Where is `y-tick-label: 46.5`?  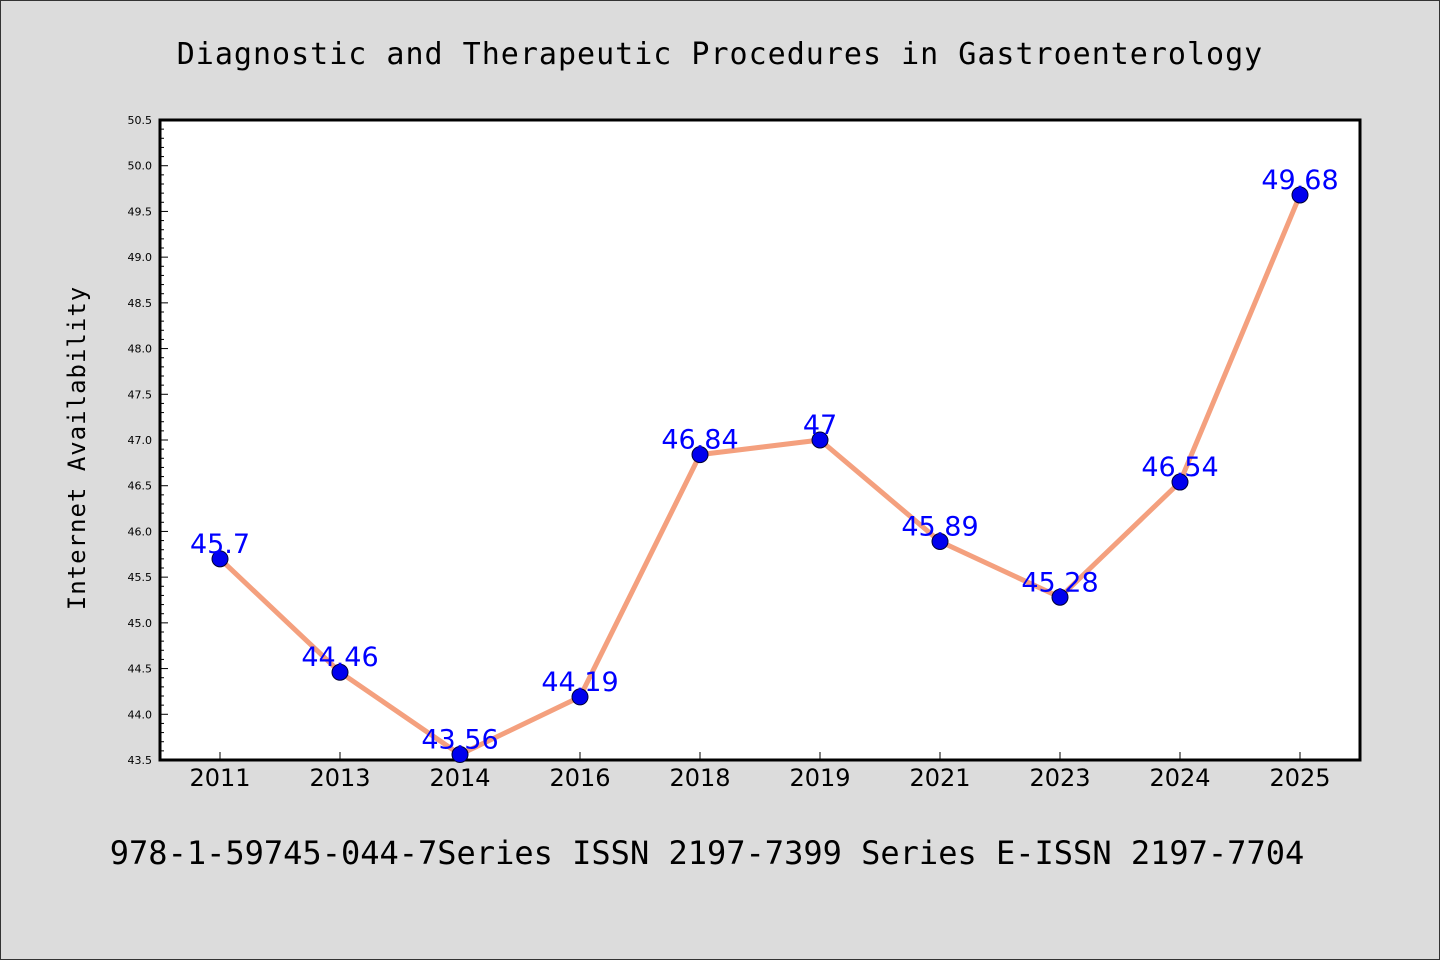 y-tick-label: 46.5 is located at coordinates (140, 486).